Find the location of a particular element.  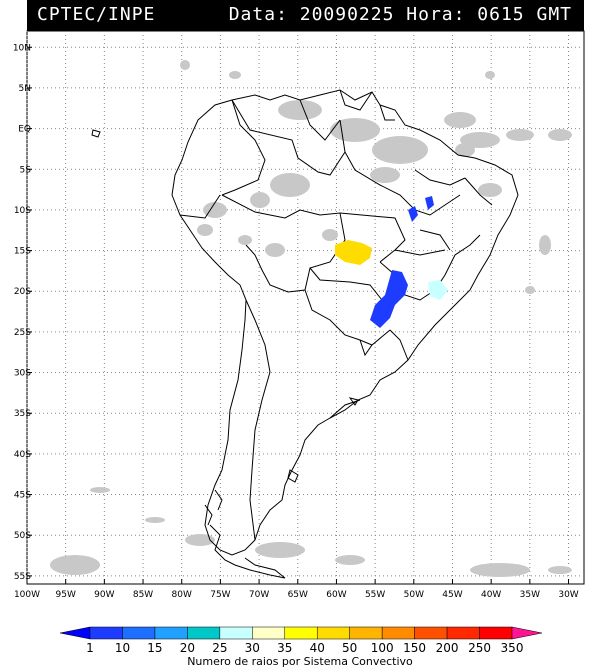

lon-label: 80W is located at coordinates (182, 595).